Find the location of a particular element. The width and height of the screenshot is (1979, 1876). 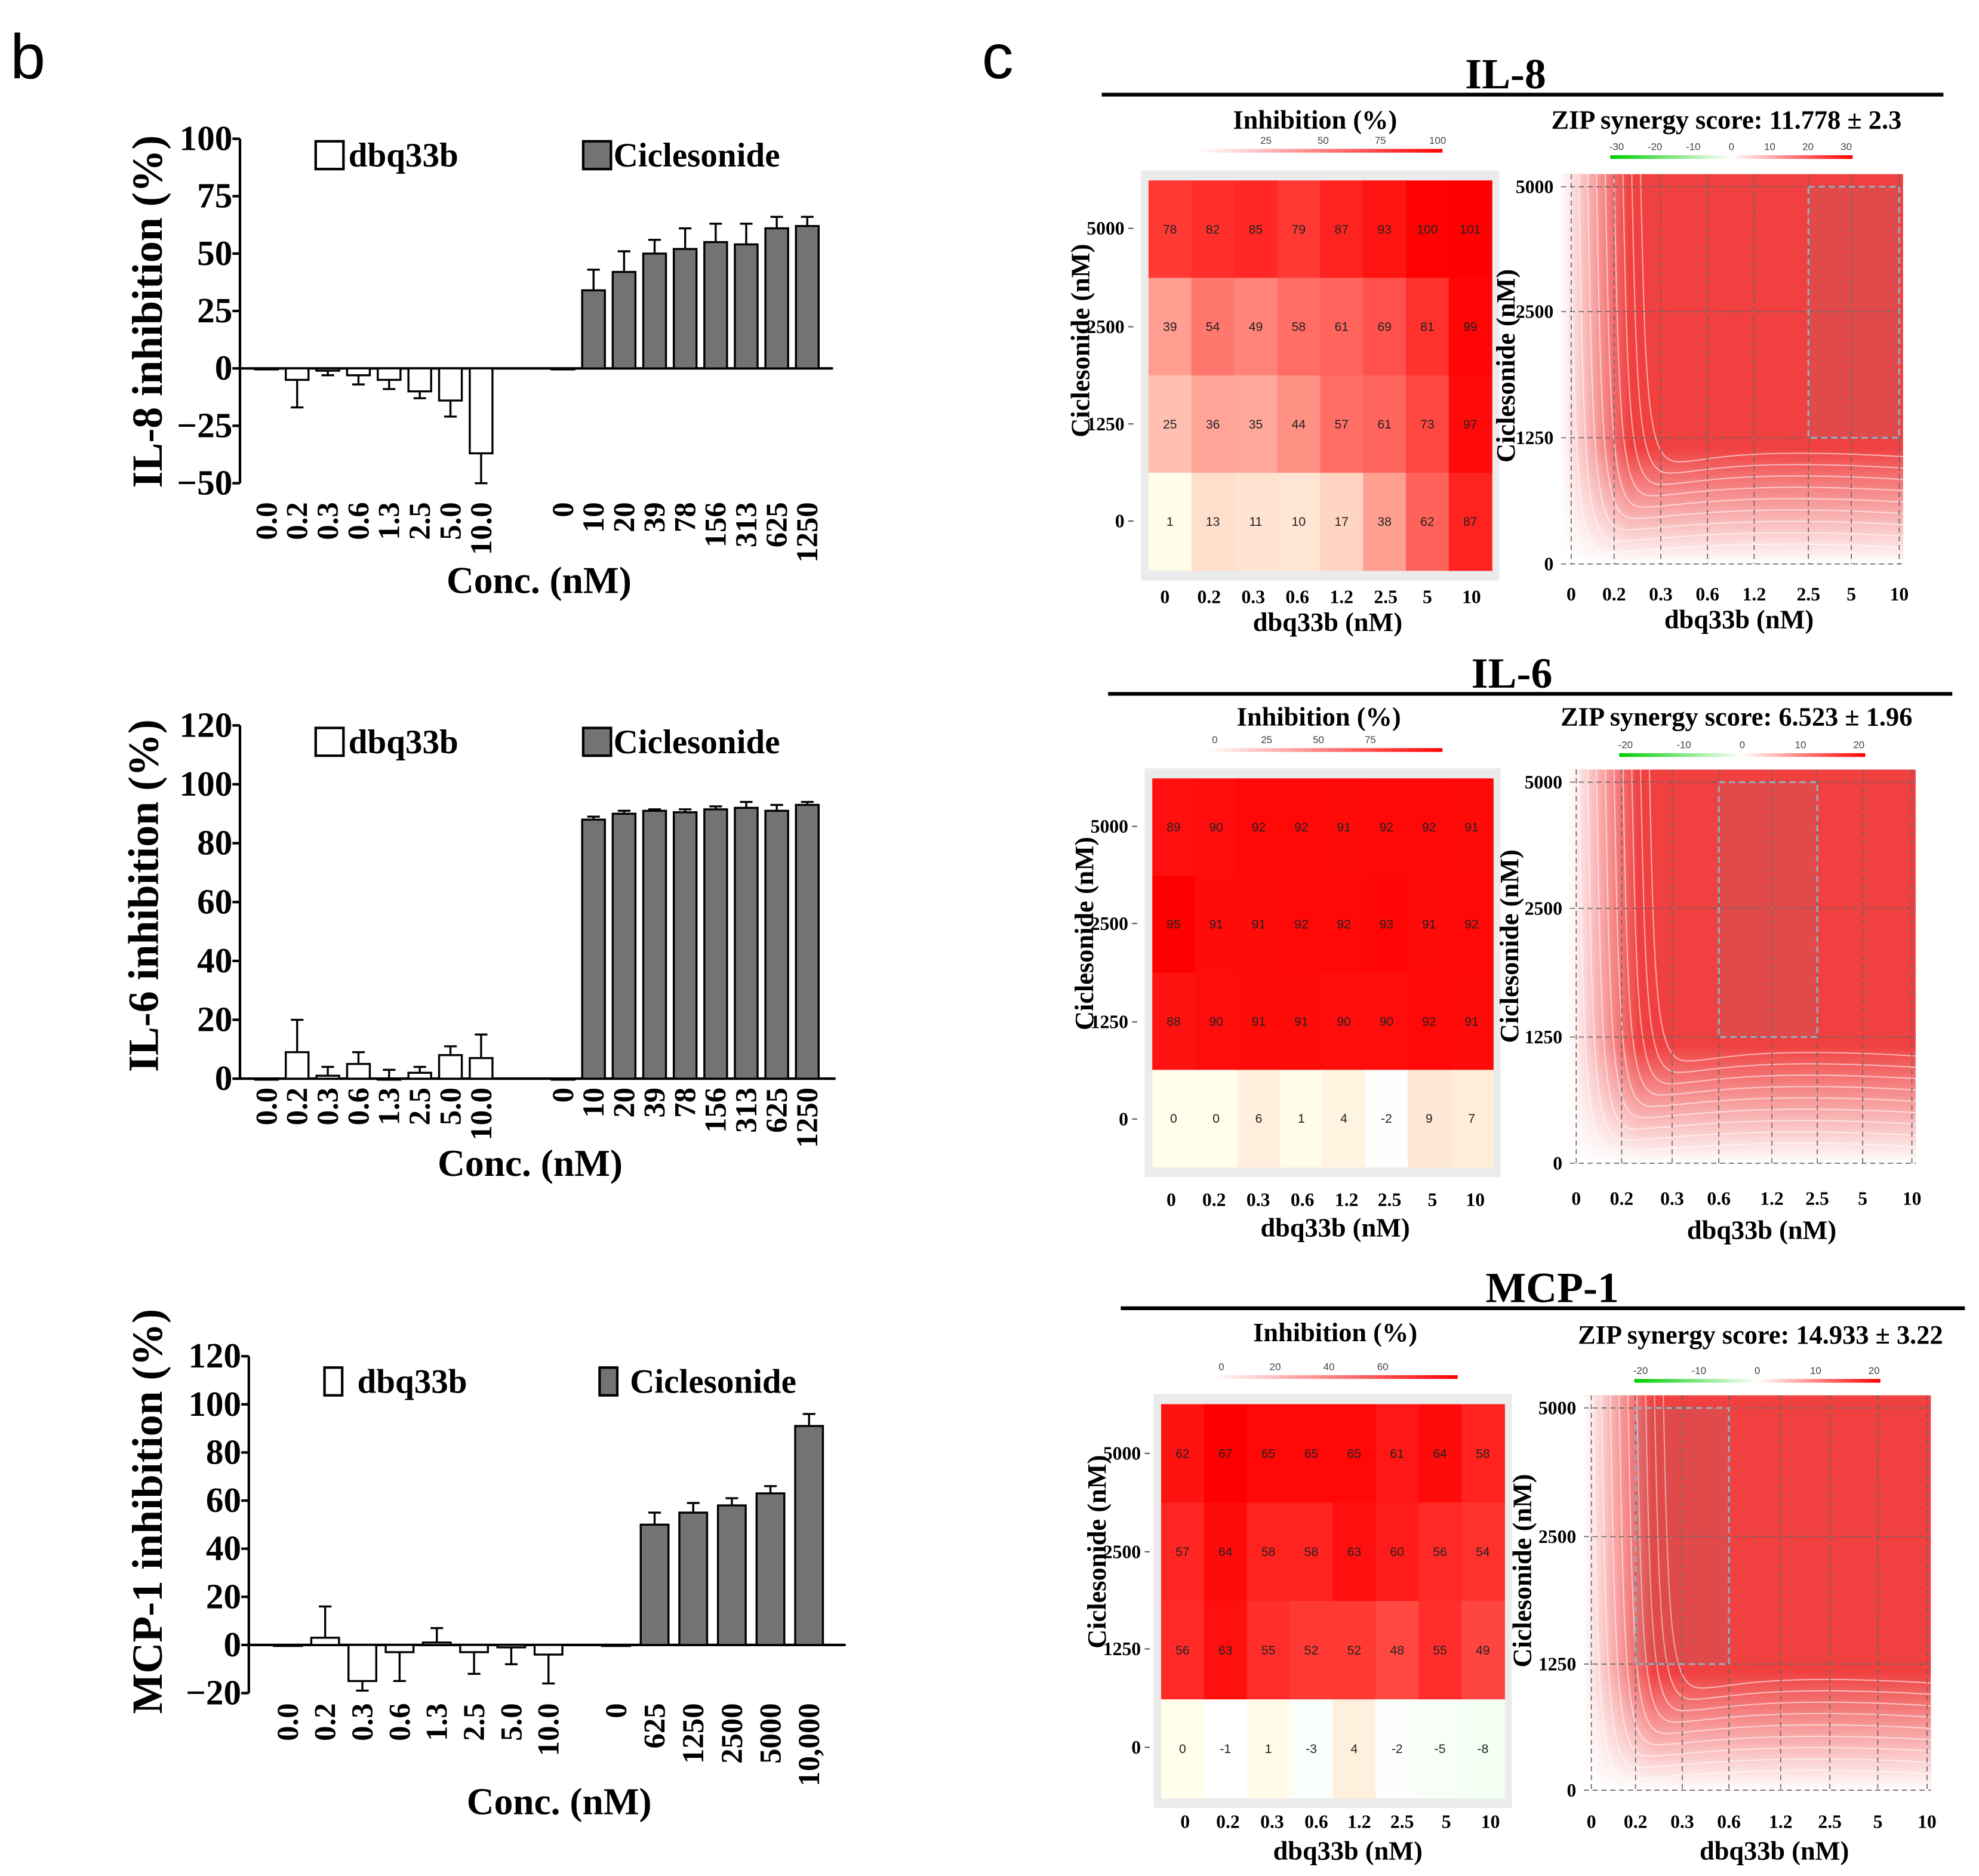

heatmap-cell-value: 92 is located at coordinates (1301, 828).